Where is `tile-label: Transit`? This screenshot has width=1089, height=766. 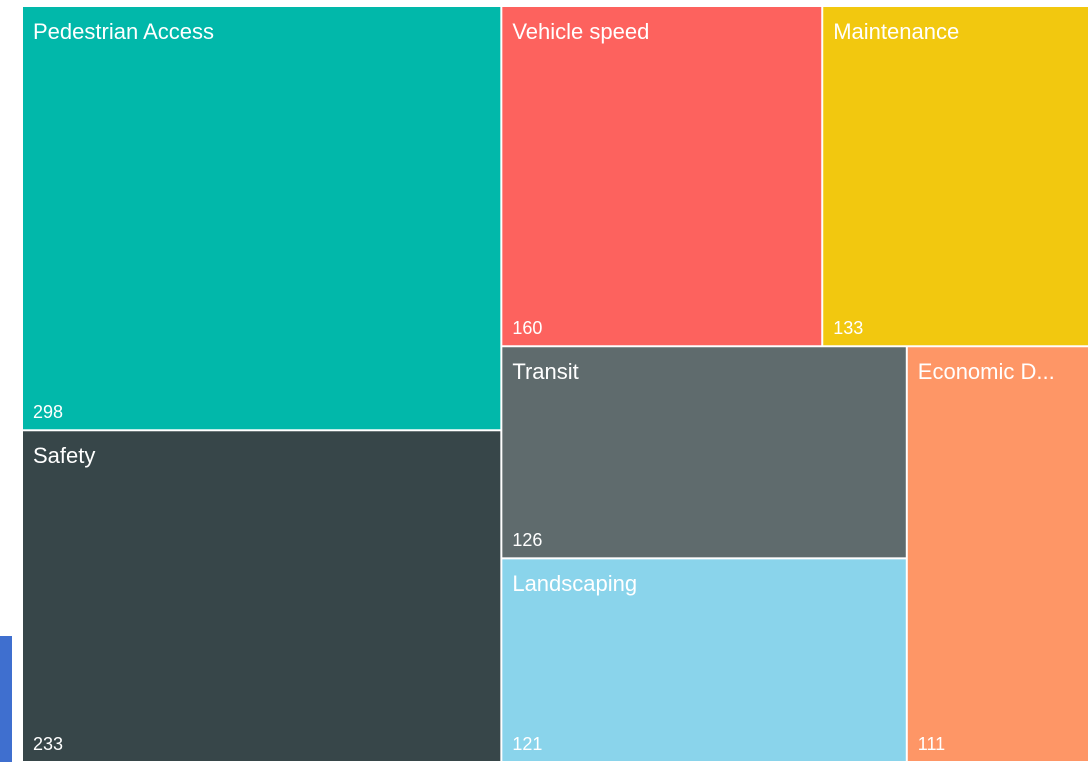 tile-label: Transit is located at coordinates (545, 371).